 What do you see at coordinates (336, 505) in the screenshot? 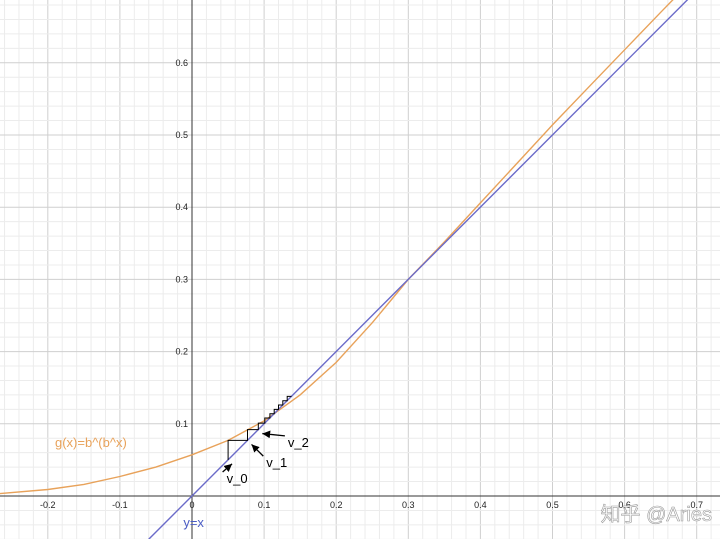
I see `x-tick-label: 0.2` at bounding box center [336, 505].